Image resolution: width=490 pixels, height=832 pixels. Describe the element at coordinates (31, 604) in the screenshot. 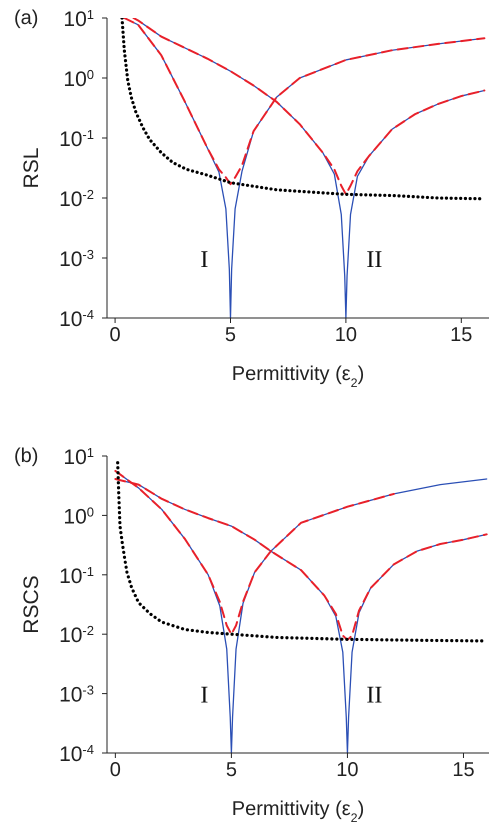

I see `y-axis-title: RSCS` at that location.